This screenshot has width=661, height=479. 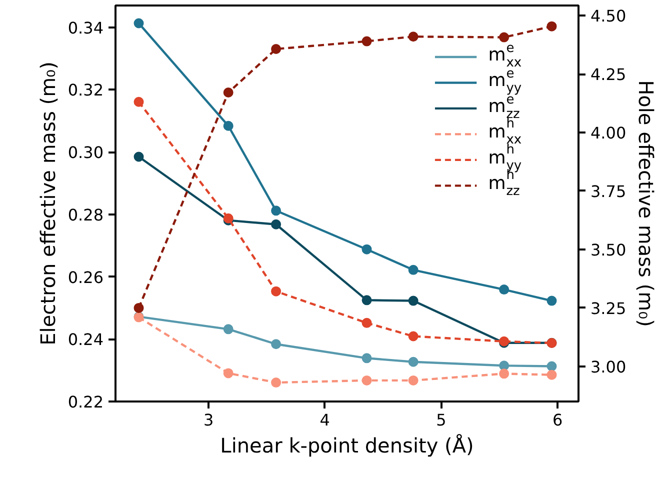 What do you see at coordinates (608, 308) in the screenshot?
I see `y2-tick-label: 3.25` at bounding box center [608, 308].